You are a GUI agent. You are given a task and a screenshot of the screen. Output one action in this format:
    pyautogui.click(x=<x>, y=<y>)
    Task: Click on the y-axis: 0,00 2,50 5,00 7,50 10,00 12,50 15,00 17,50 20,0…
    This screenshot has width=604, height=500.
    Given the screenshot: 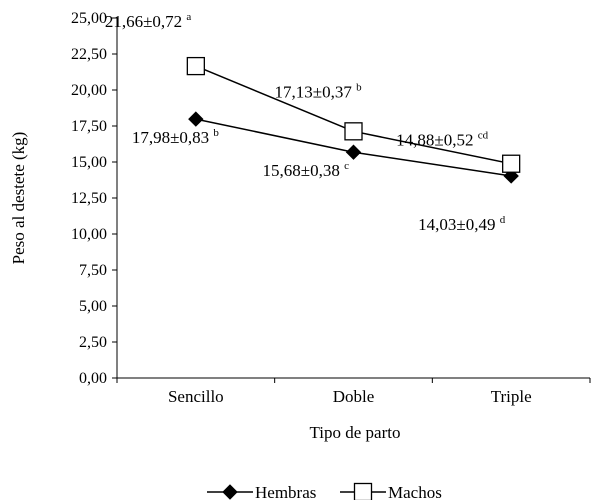 What is the action you would take?
    pyautogui.click(x=94, y=198)
    